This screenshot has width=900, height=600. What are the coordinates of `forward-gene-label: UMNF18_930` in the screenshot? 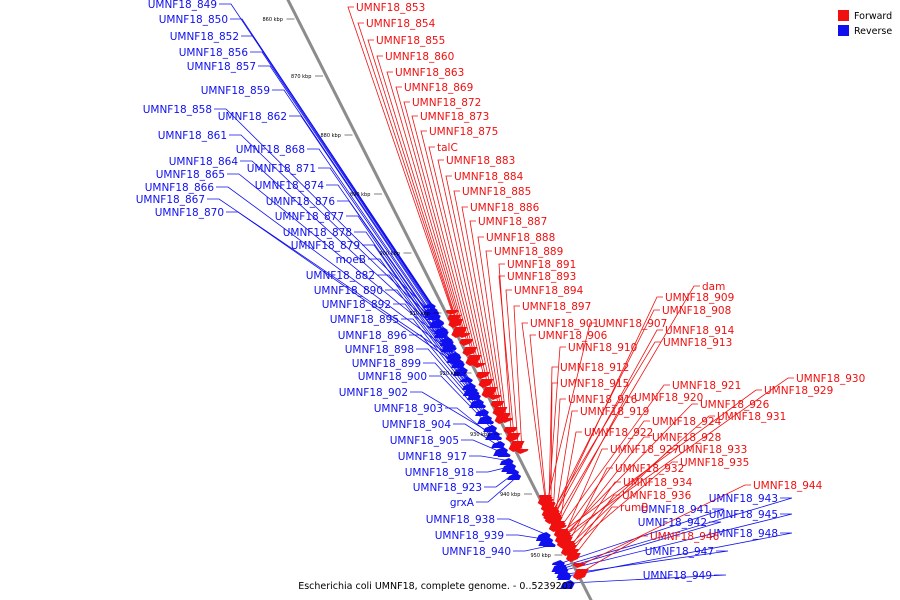 It's located at (830, 379).